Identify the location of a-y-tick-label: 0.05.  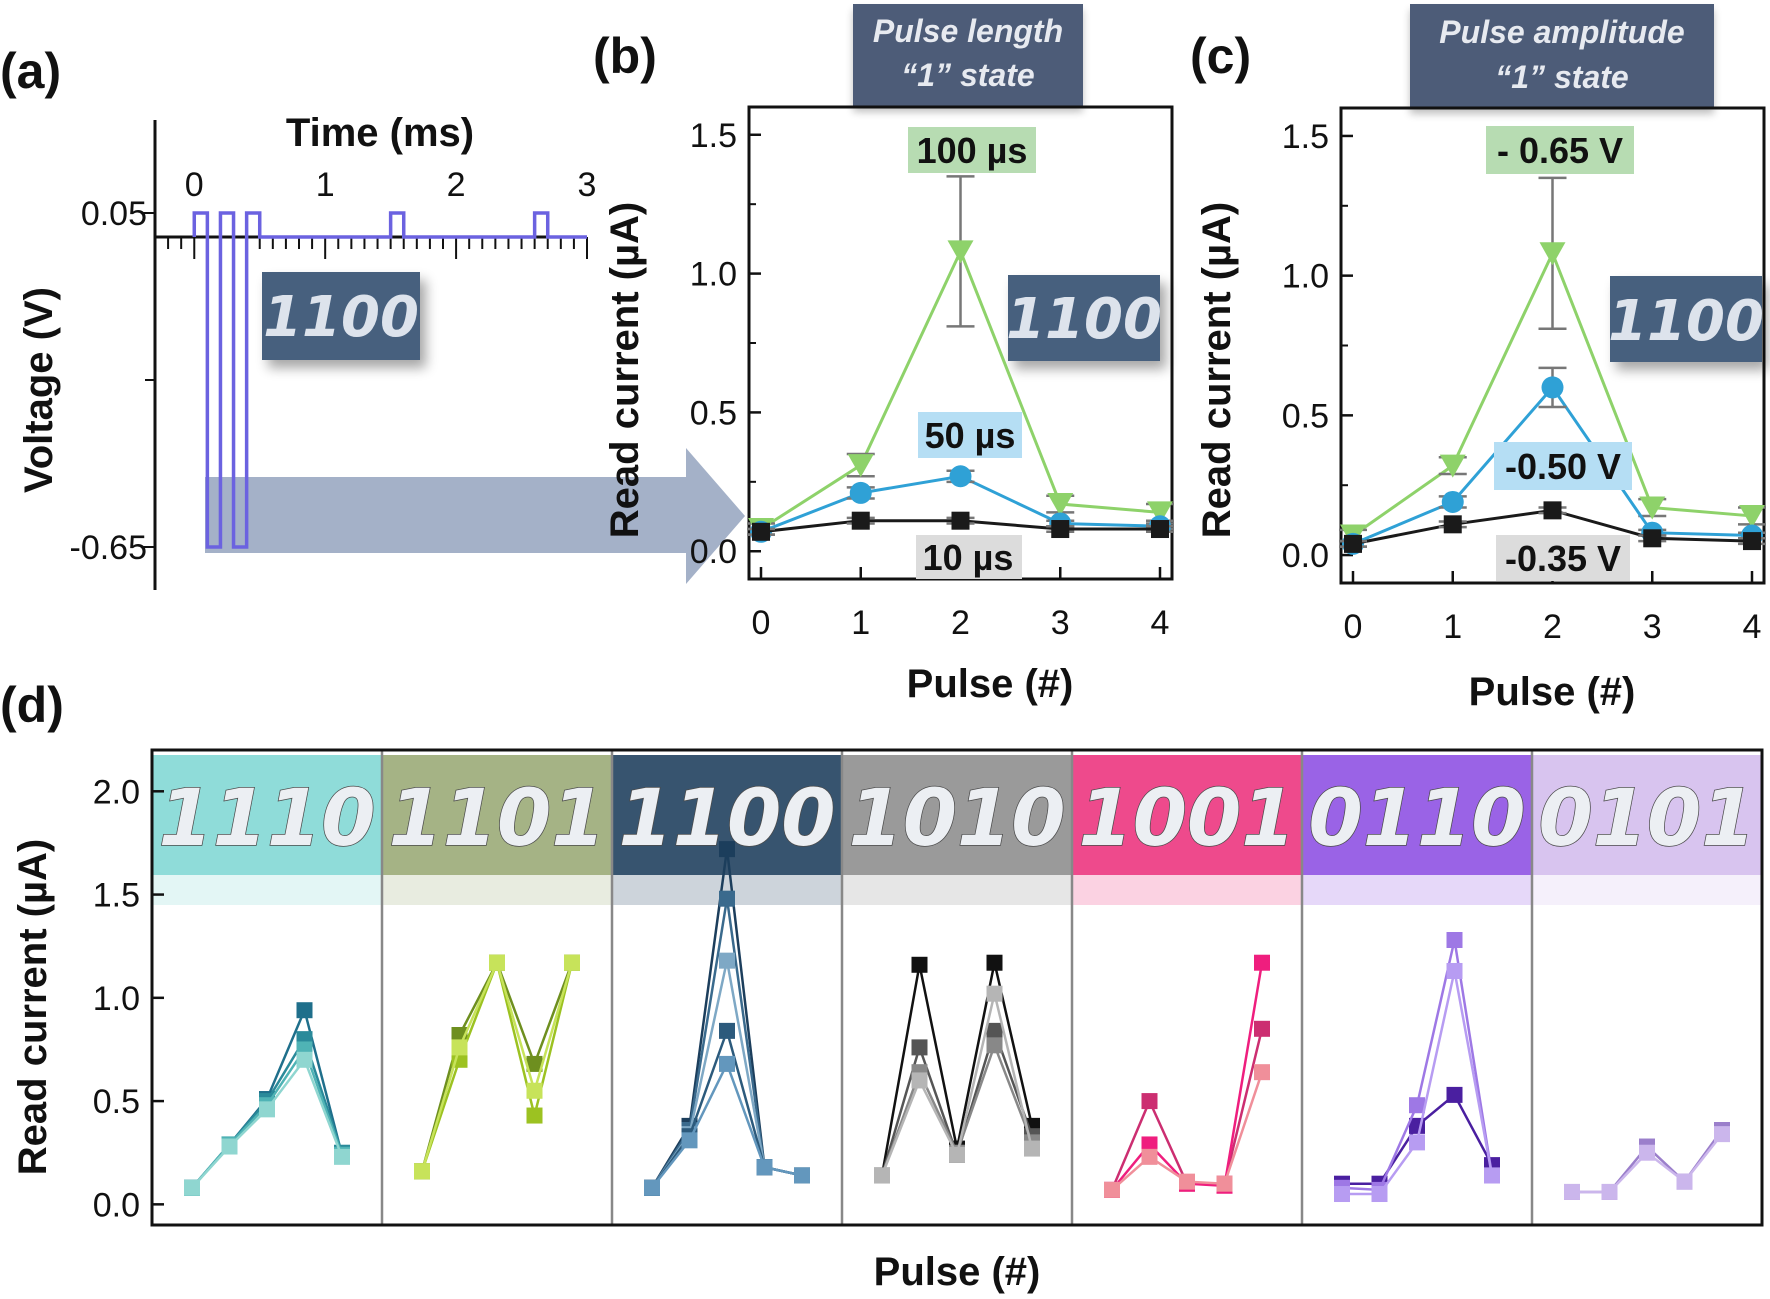
(114, 214).